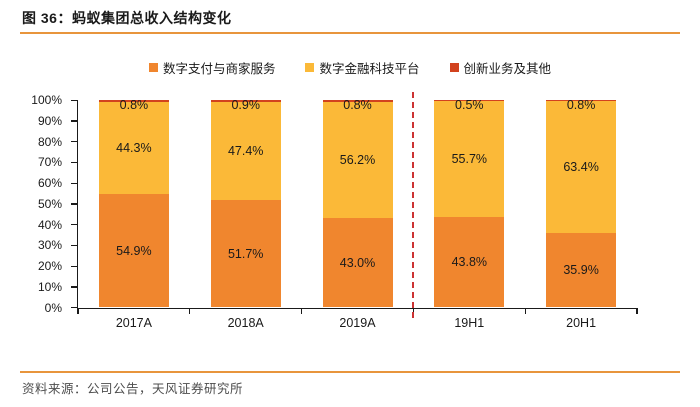  I want to click on figure-title: 图 36：蚂蚁集团总收入结构变化, so click(127, 18).